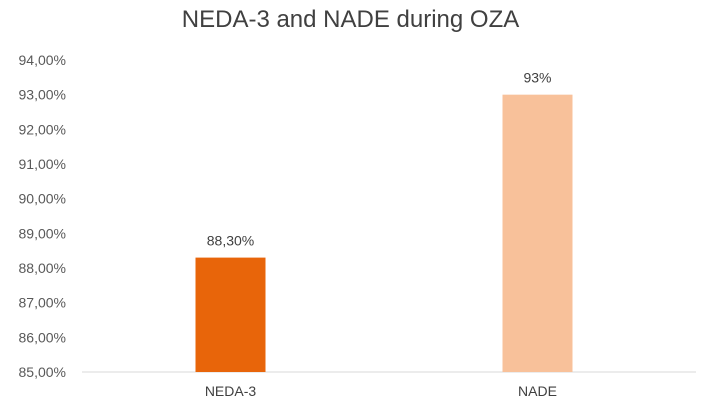 This screenshot has width=701, height=411. Describe the element at coordinates (381, 391) in the screenshot. I see `category-labels: NEDA-3 NADE` at that location.